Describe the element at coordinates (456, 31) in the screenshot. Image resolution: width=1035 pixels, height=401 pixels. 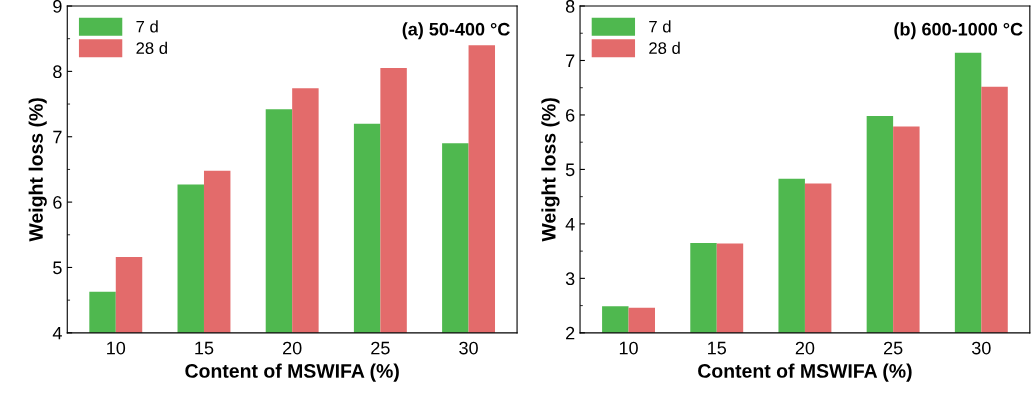
I see `text: (a) 50-400 °C` at that location.